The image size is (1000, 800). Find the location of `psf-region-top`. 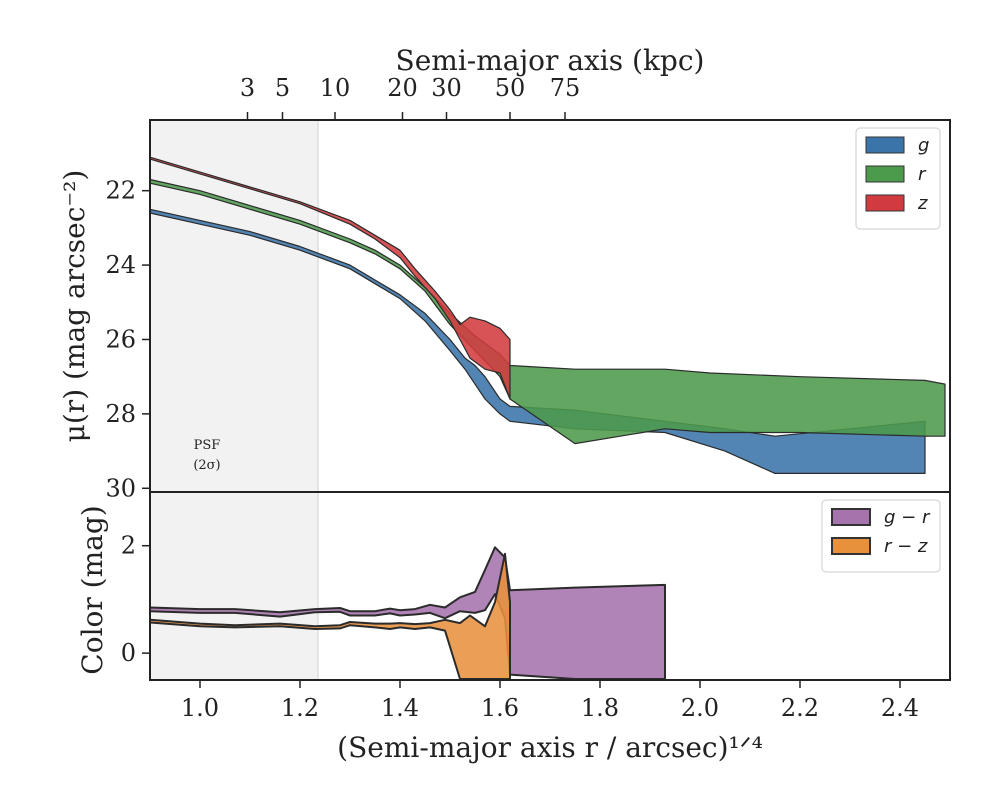

psf-region-top is located at coordinates (234, 306).